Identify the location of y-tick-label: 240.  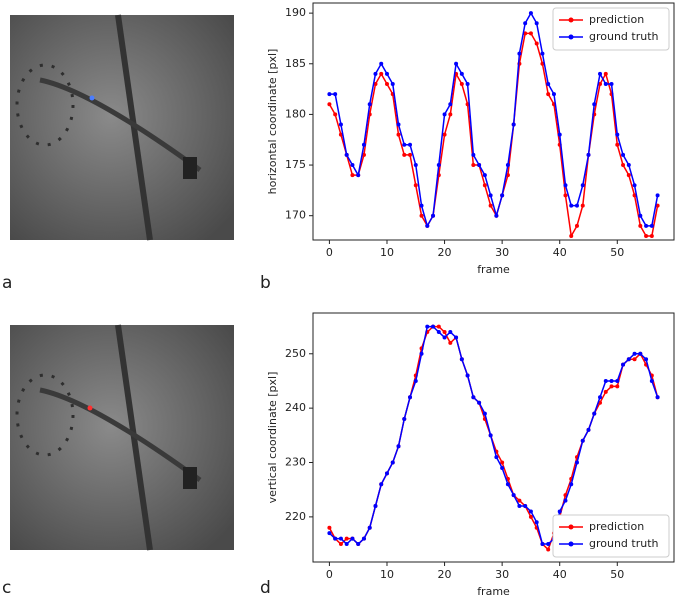
(295, 407).